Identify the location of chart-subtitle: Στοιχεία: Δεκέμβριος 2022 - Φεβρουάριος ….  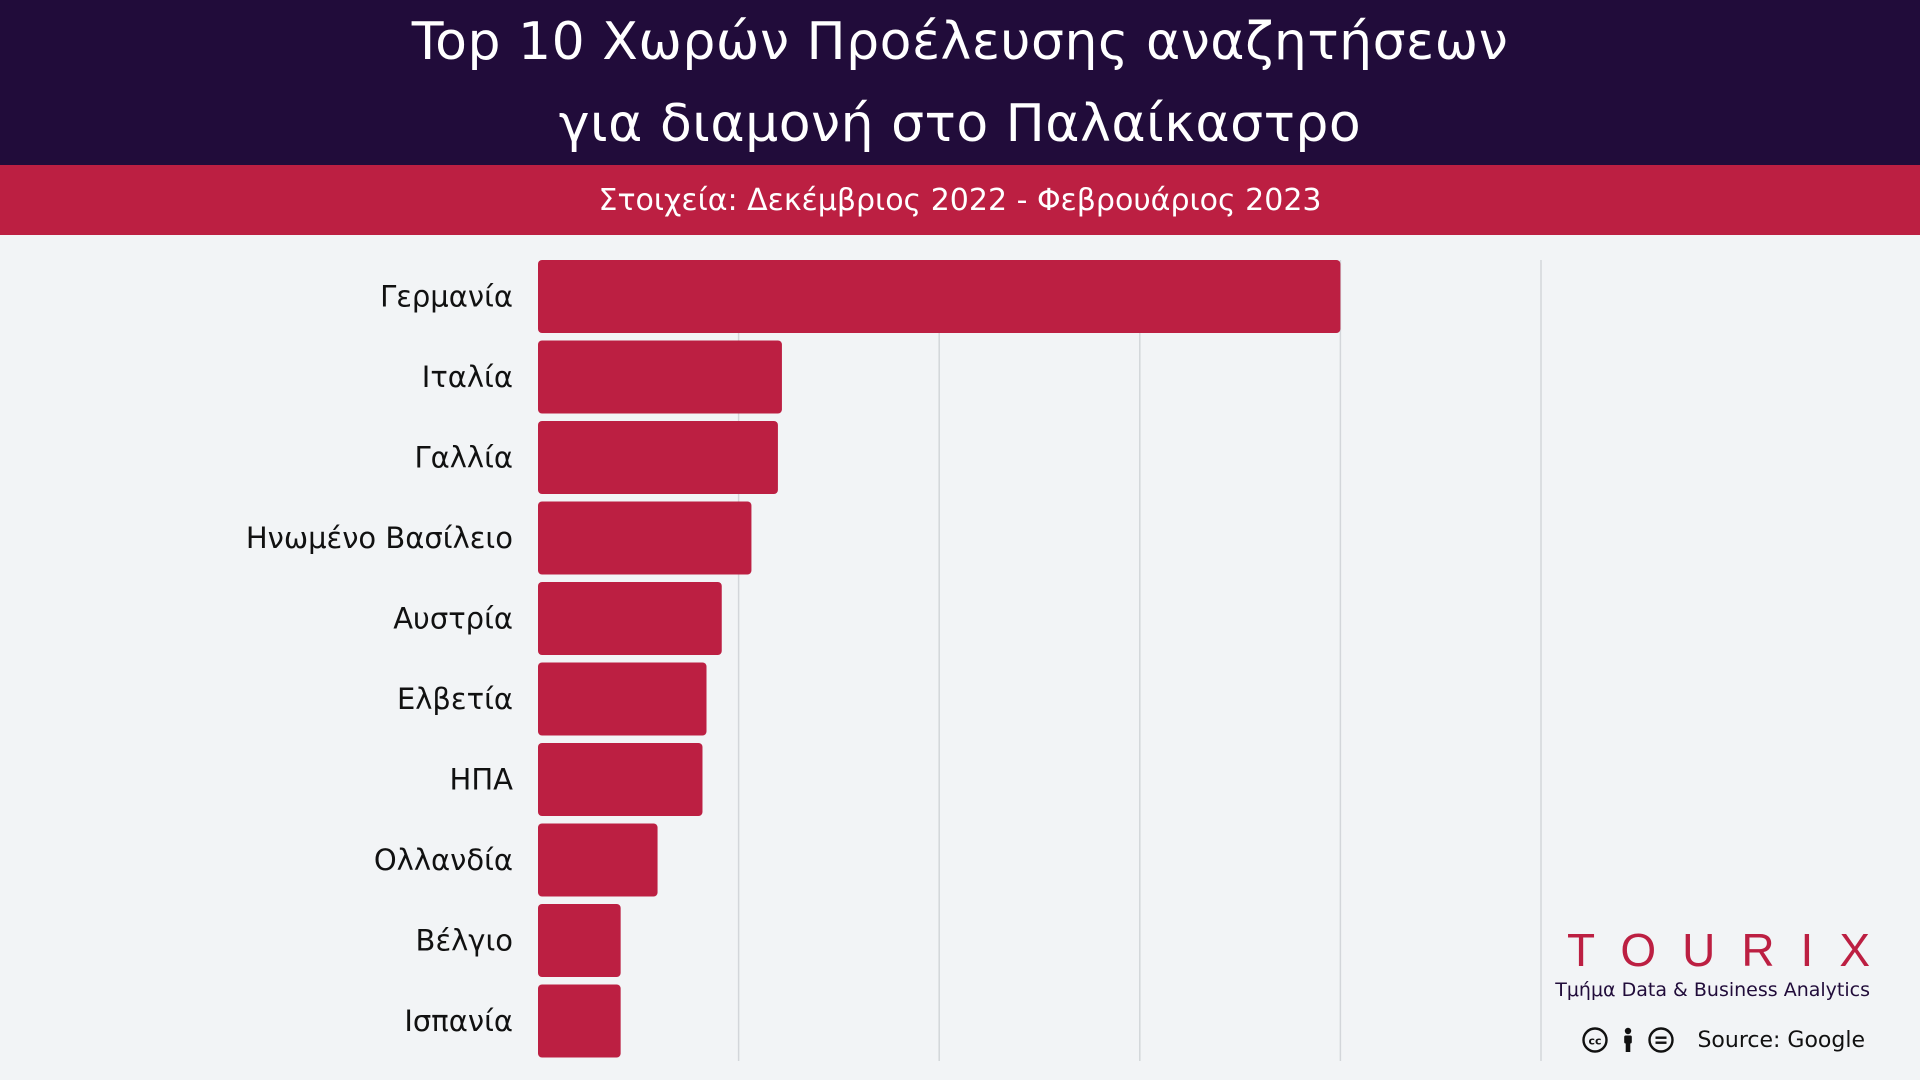
(960, 200).